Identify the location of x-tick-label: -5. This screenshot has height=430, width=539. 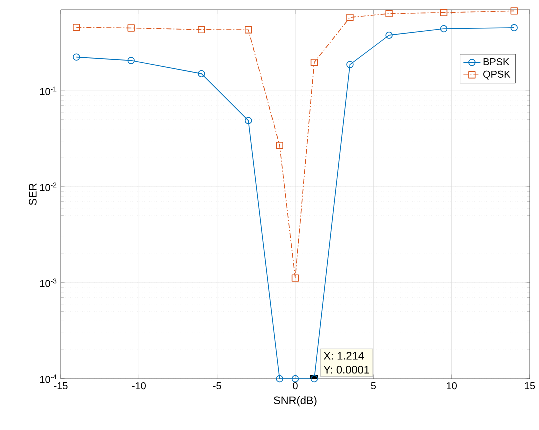
(217, 386).